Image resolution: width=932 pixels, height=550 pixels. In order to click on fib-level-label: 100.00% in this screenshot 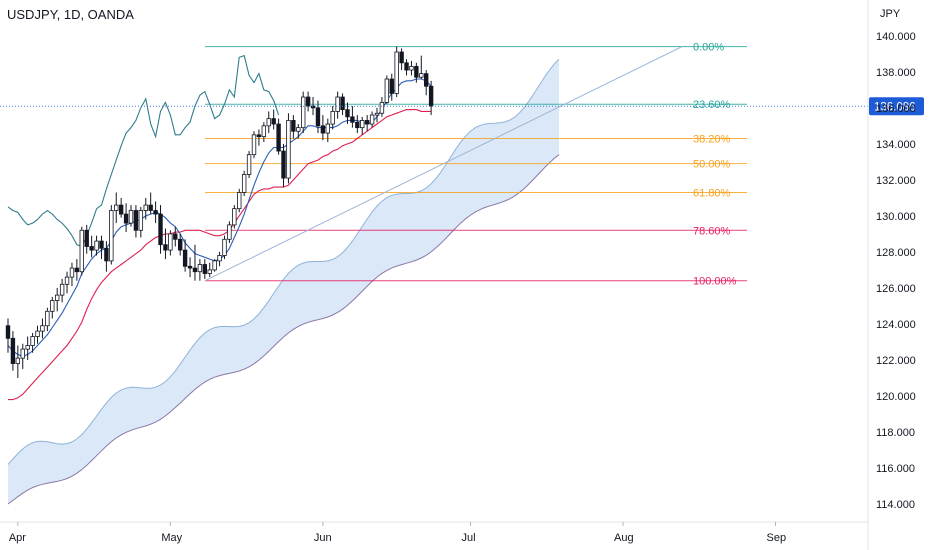, I will do `click(715, 282)`.